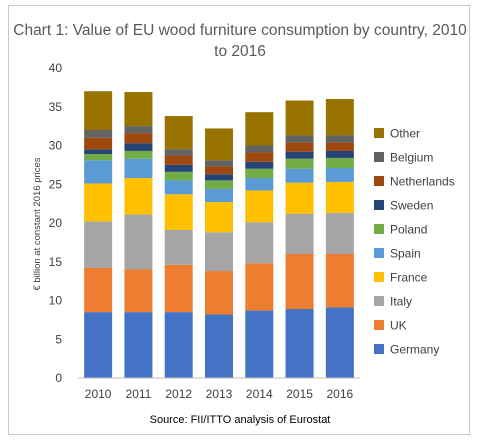 This screenshot has width=480, height=443. I want to click on bar-segment-sweden-2015, so click(299, 155).